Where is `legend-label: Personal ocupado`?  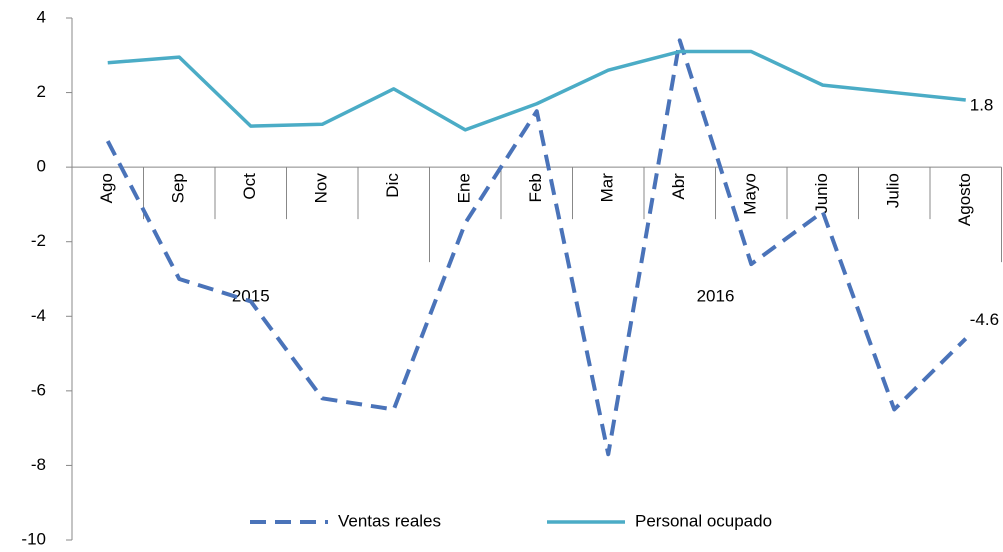 legend-label: Personal ocupado is located at coordinates (703, 520).